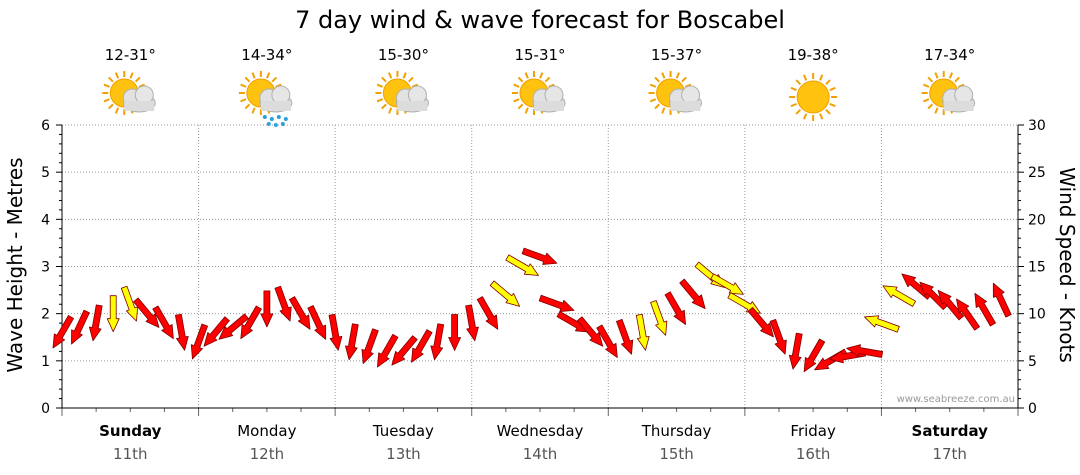  I want to click on rain-showers-icon, so click(265, 99).